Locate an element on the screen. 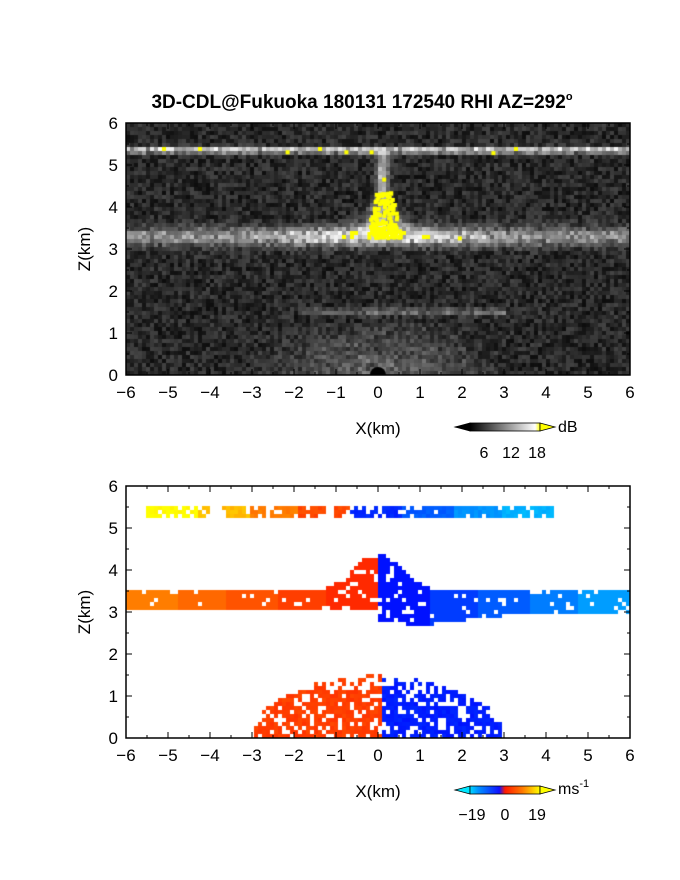  velocity-x-tick-label: −2 is located at coordinates (293, 755).